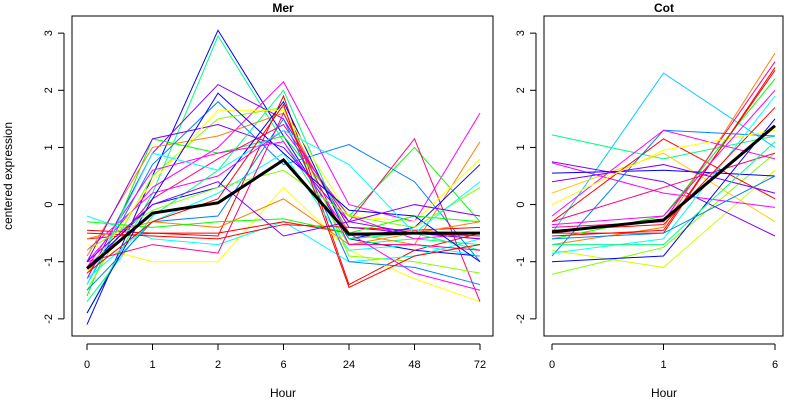 The height and width of the screenshot is (405, 800). Describe the element at coordinates (521, 205) in the screenshot. I see `y-tick-label-cot: 0` at that location.